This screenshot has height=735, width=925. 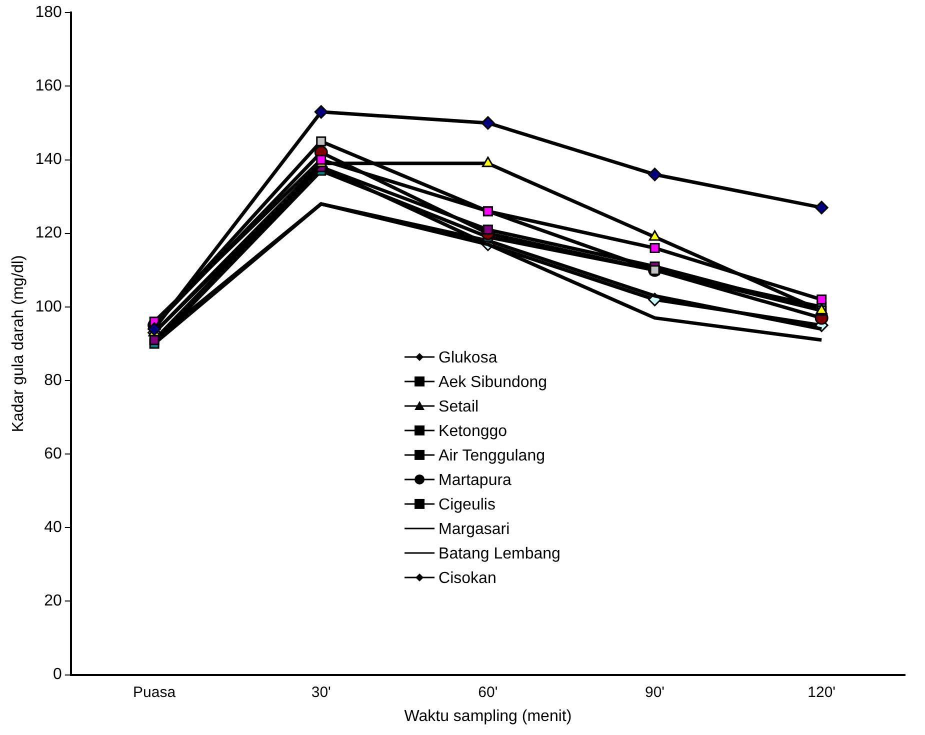 What do you see at coordinates (488, 716) in the screenshot?
I see `x-axis-title: Waktu sampling (menit)` at bounding box center [488, 716].